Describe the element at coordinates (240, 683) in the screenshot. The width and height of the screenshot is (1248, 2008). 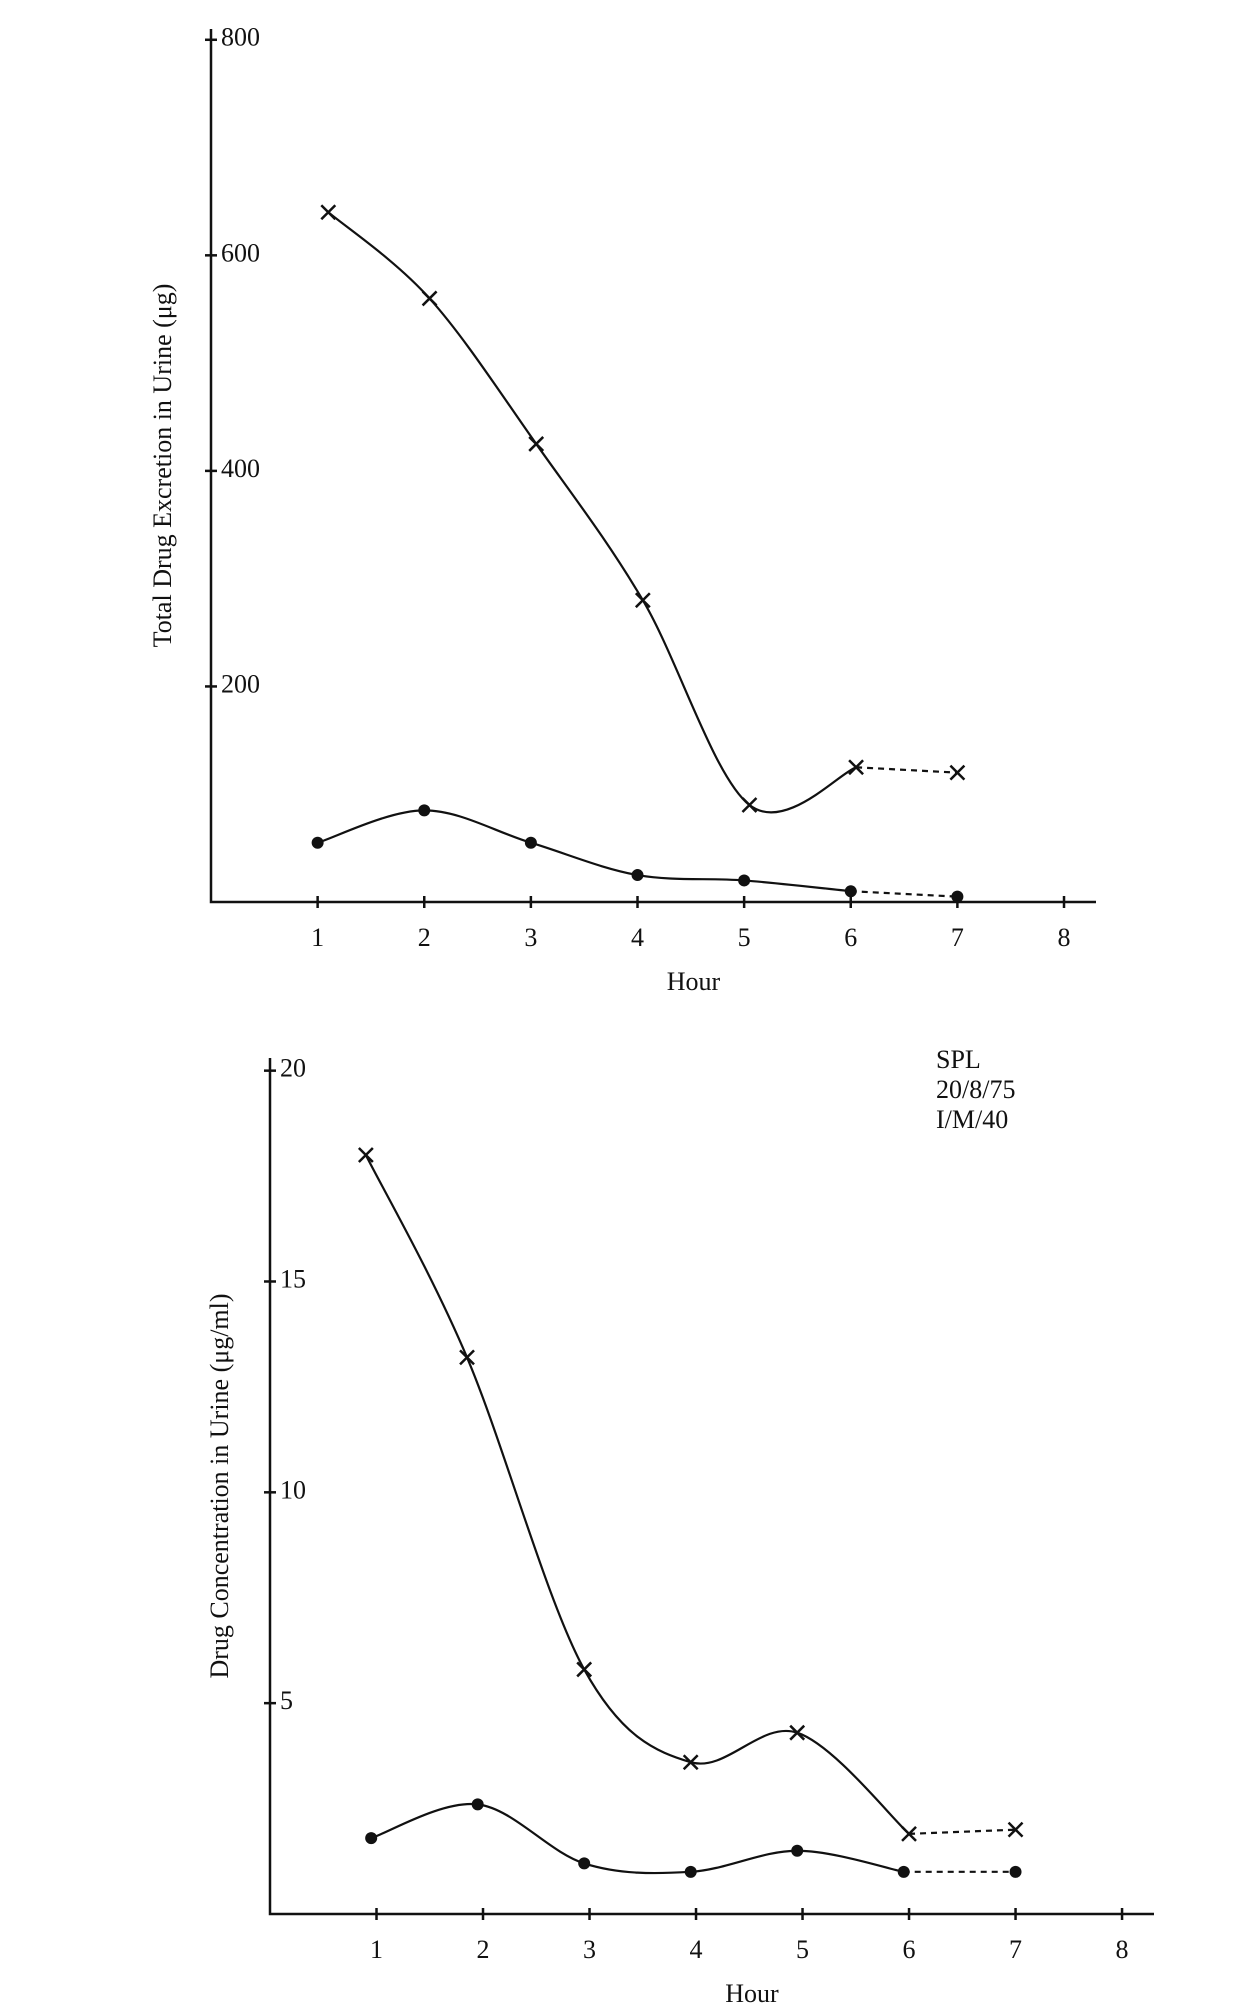
I see `y-tick-label: 200` at that location.